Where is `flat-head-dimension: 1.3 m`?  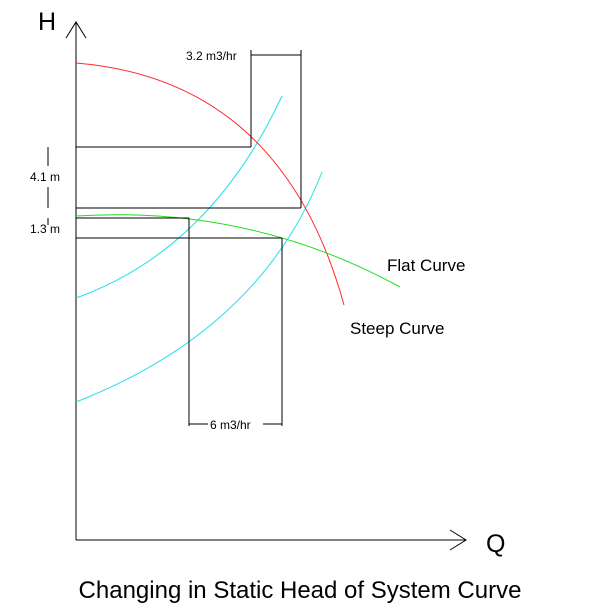
flat-head-dimension: 1.3 m is located at coordinates (45, 229).